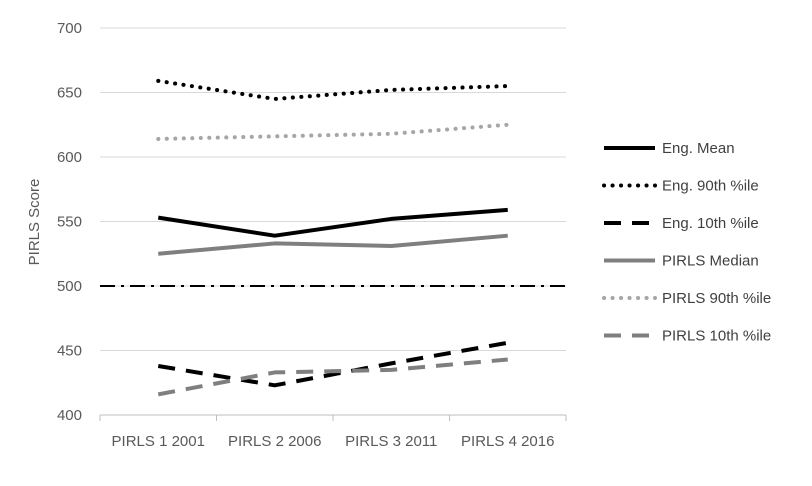  What do you see at coordinates (716, 298) in the screenshot?
I see `legend-label: PIRLS 90th %ile` at bounding box center [716, 298].